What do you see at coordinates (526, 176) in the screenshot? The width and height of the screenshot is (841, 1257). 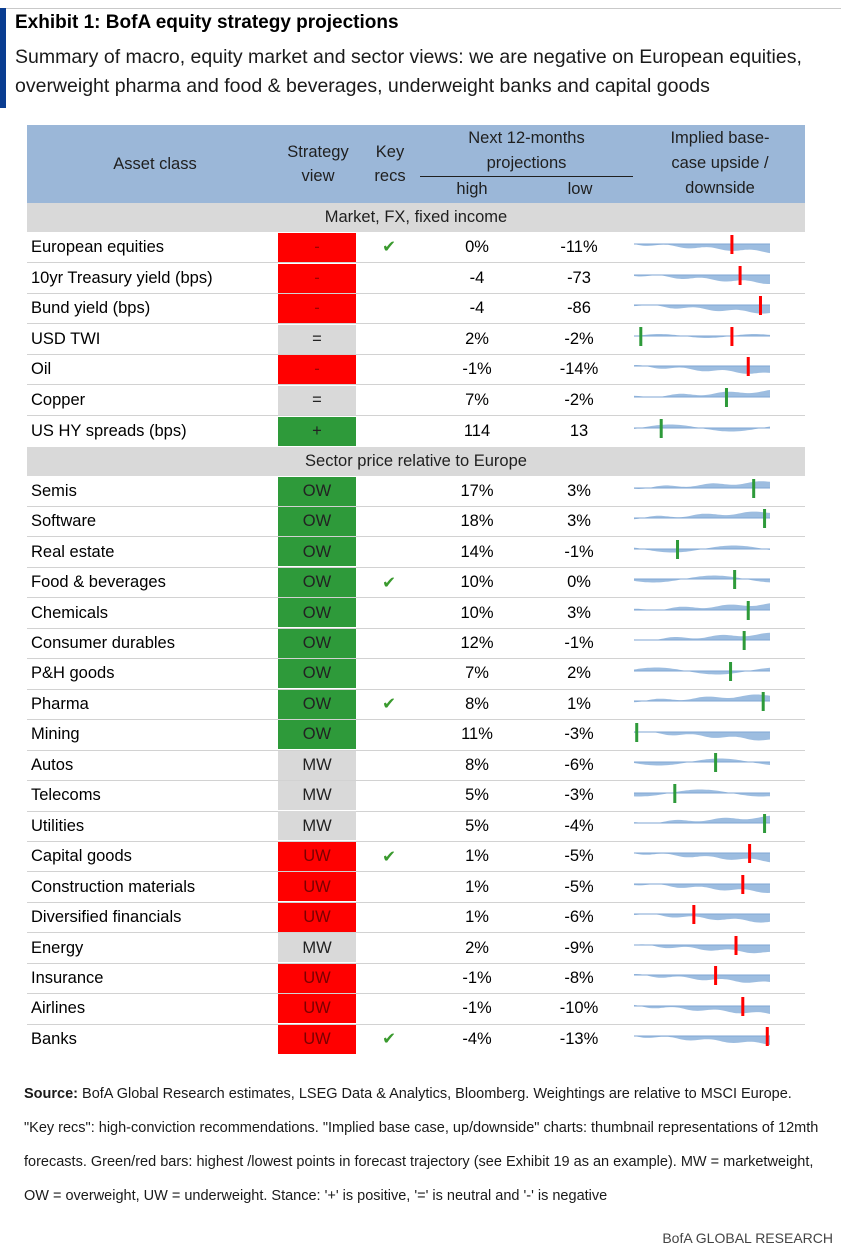 I see `header-projections-rule` at bounding box center [526, 176].